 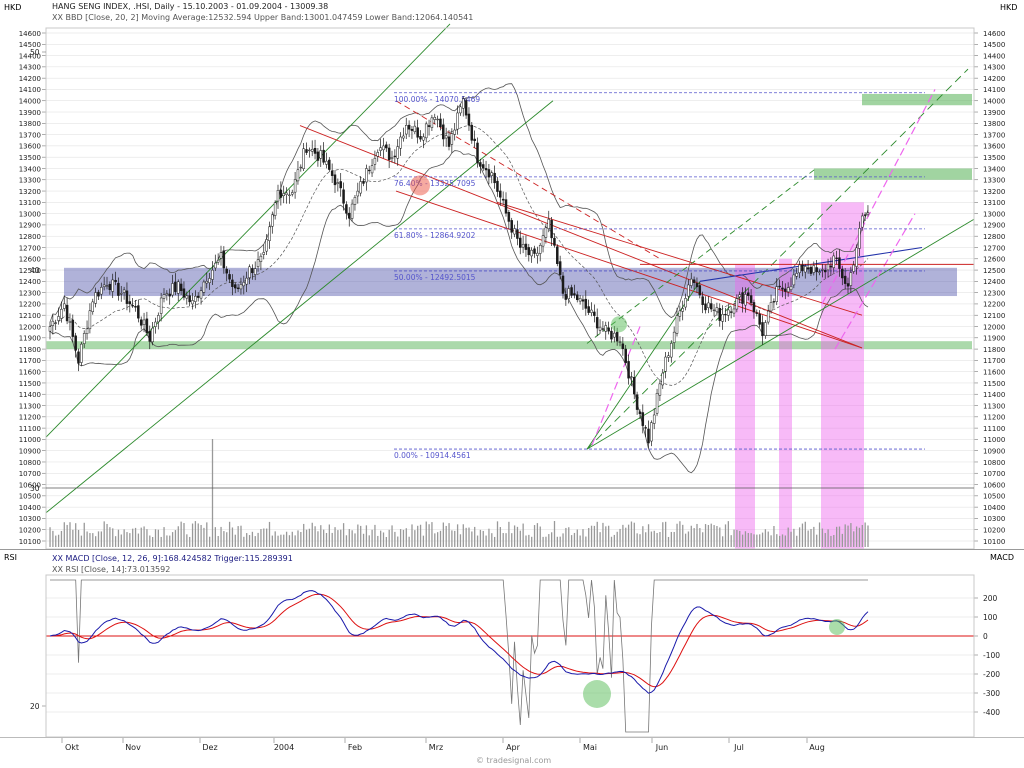 What do you see at coordinates (437, 99) in the screenshot?
I see `fibonacci-label: 100.00% - 14070.5469` at bounding box center [437, 99].